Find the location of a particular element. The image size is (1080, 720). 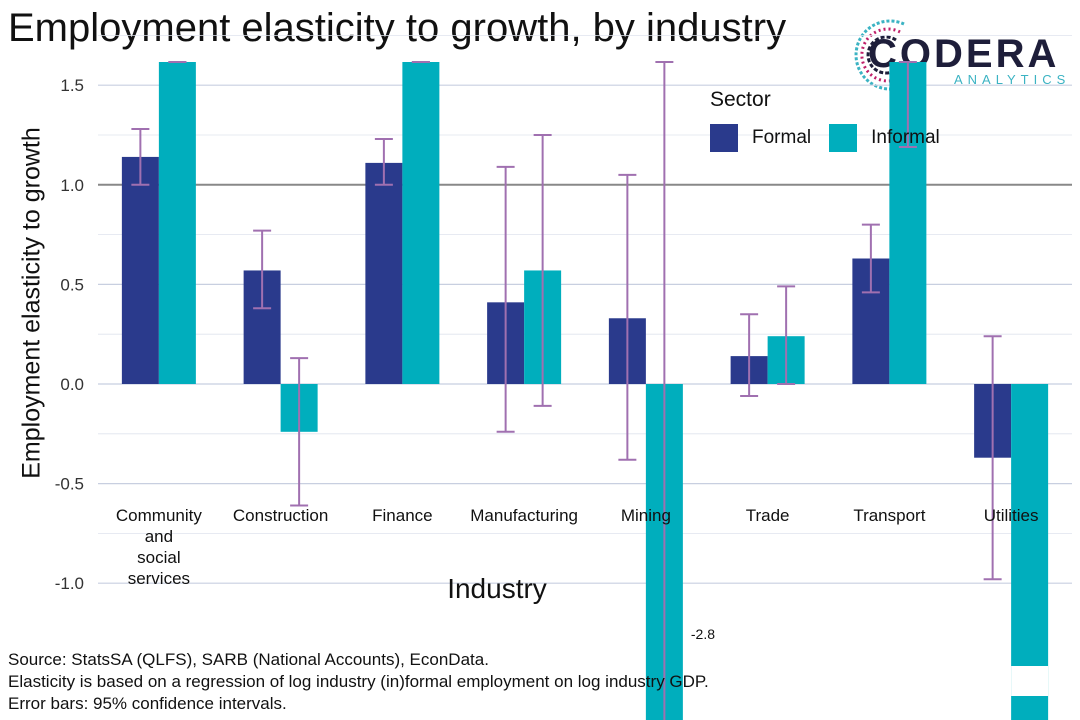

x-category-label: Community is located at coordinates (159, 515).